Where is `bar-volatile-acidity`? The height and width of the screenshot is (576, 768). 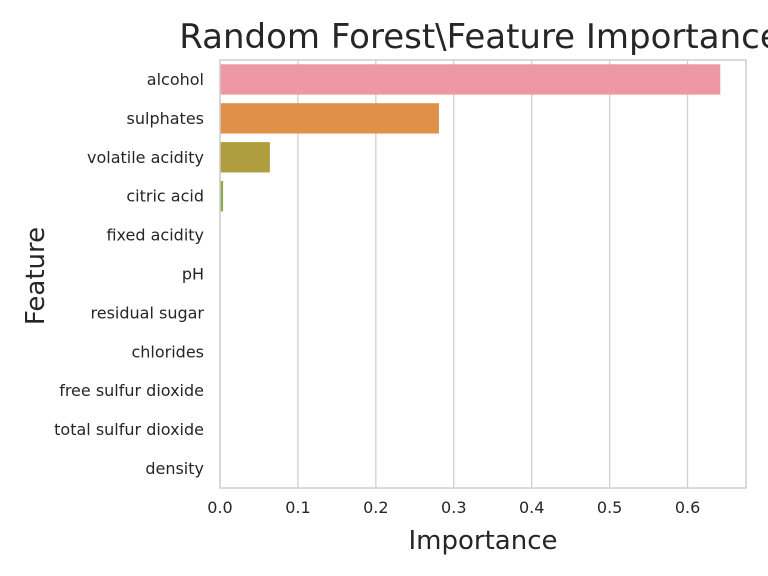 bar-volatile-acidity is located at coordinates (245, 157).